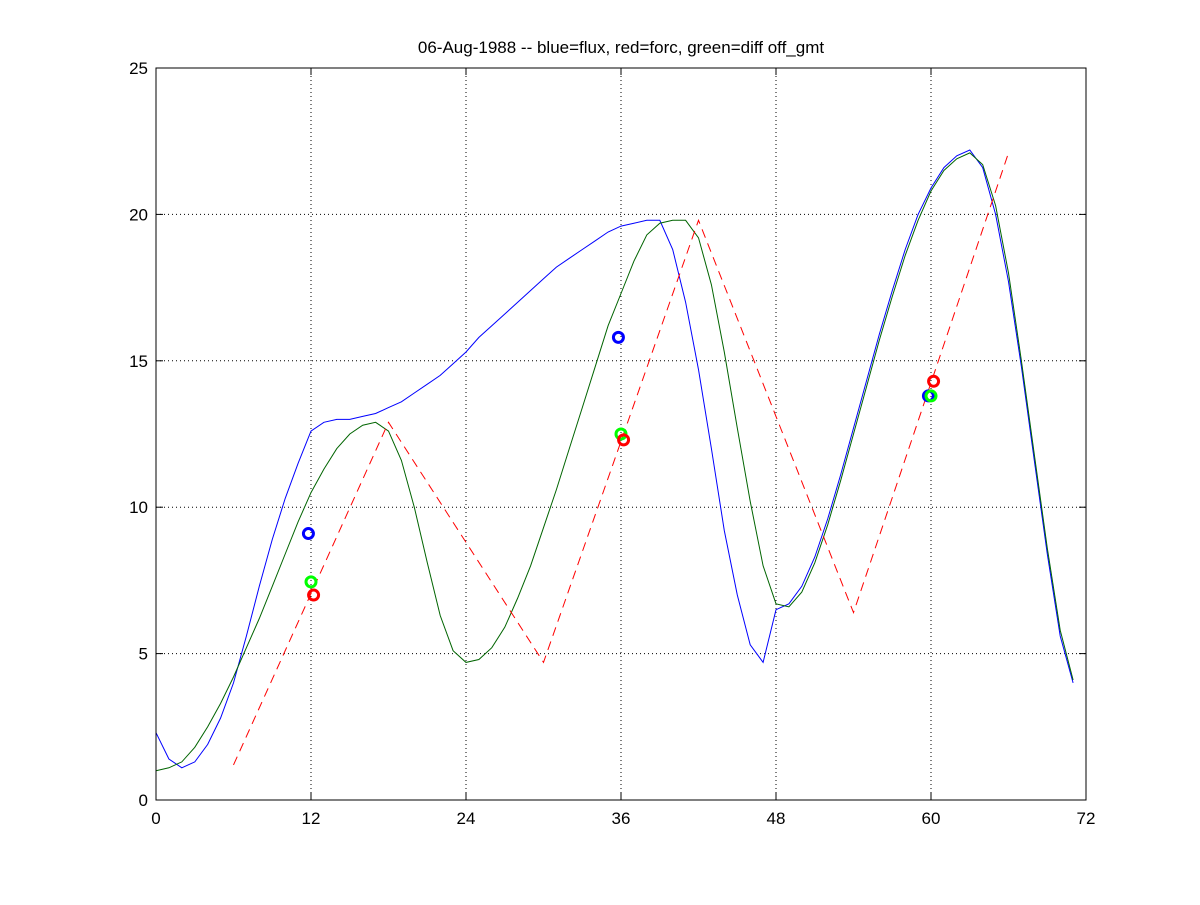 Image resolution: width=1200 pixels, height=905 pixels. Describe the element at coordinates (311, 818) in the screenshot. I see `x-tick-label: 12` at that location.